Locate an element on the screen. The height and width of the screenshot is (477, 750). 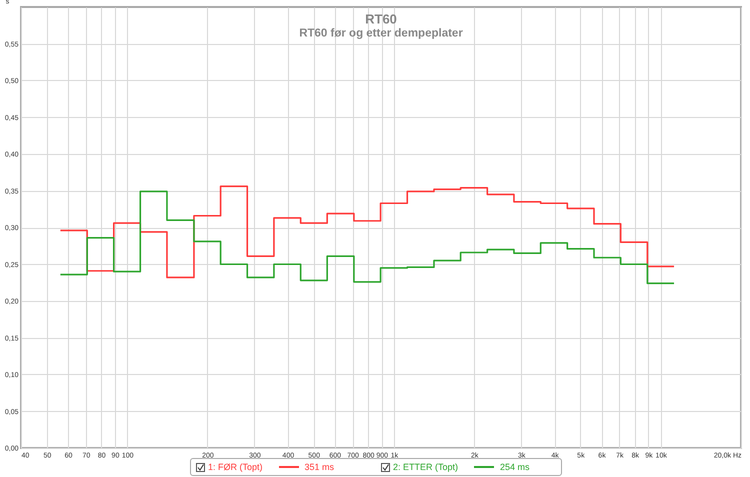
text: RT60 før og etter dempeplater is located at coordinates (381, 34).